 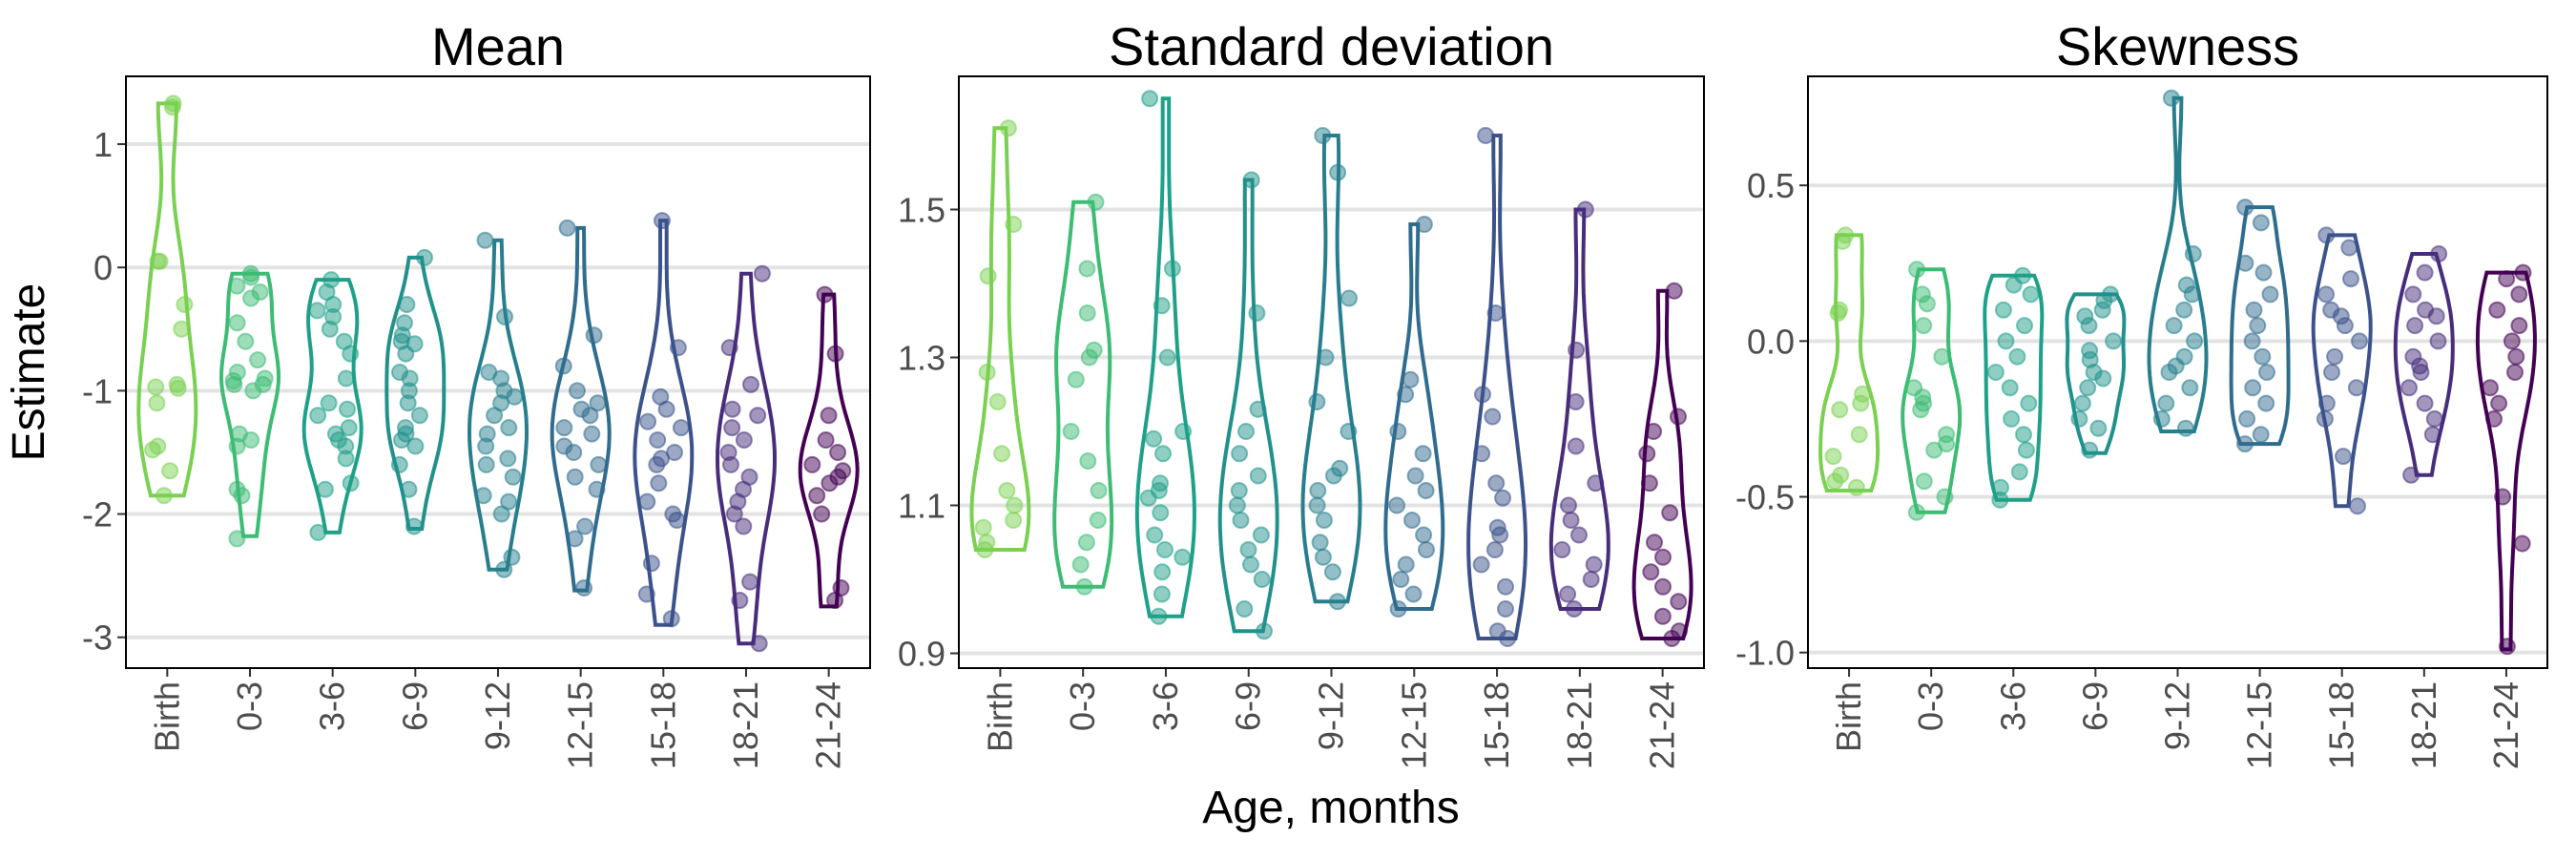 I want to click on x-tick-label: 15-18, so click(x=2341, y=725).